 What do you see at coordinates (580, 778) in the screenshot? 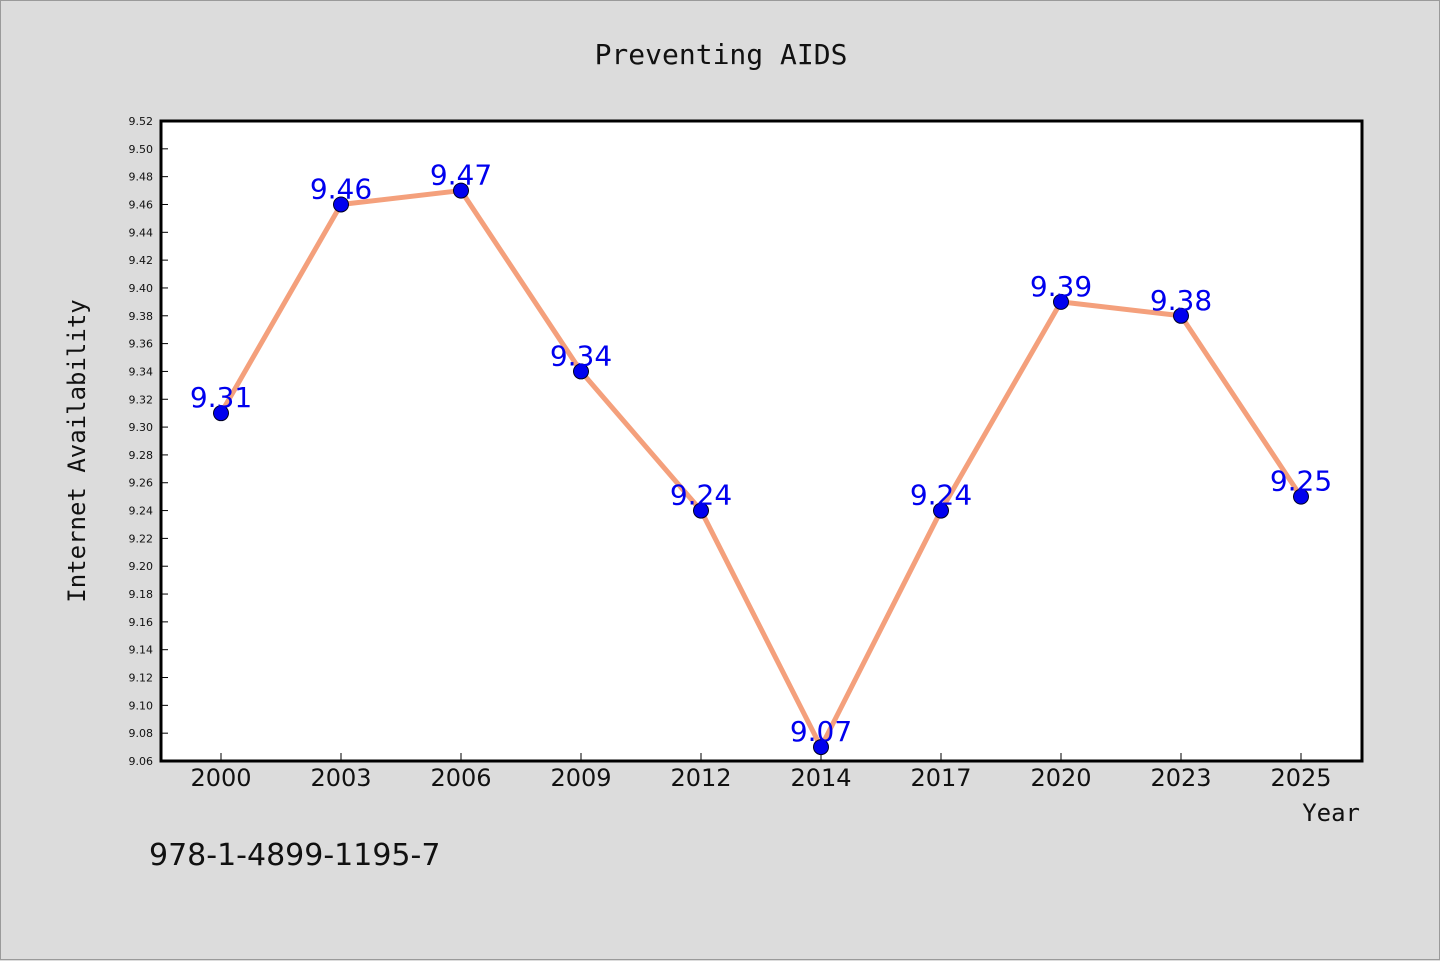
I see `x-tick-label: 2009` at bounding box center [580, 778].